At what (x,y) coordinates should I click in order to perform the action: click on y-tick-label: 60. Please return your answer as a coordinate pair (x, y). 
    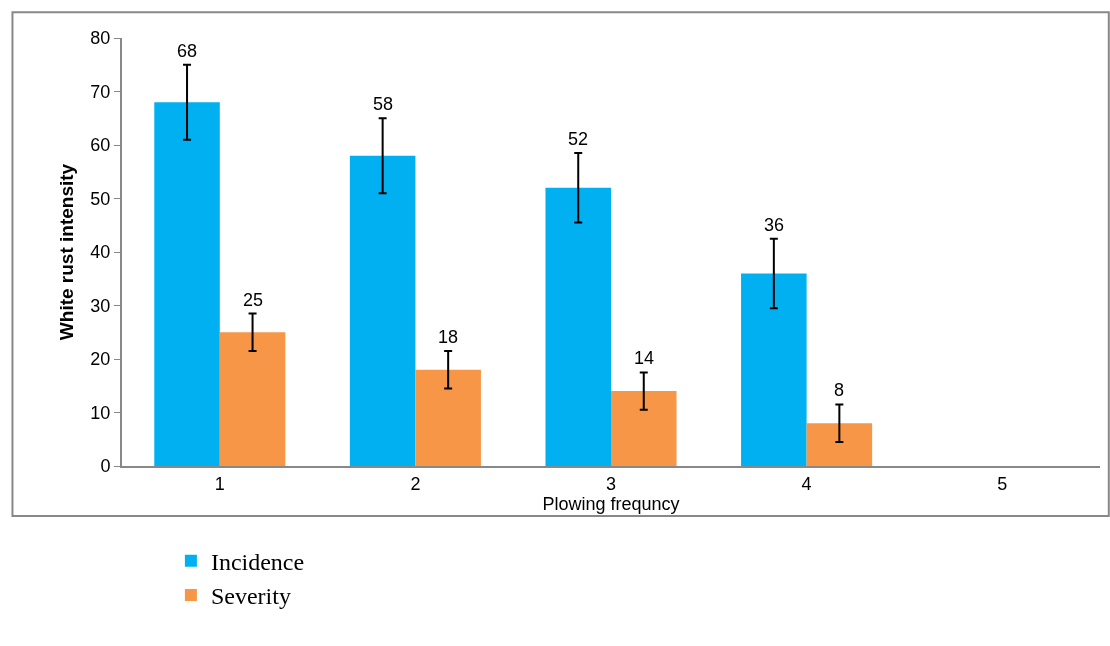
    Looking at the image, I should click on (100, 145).